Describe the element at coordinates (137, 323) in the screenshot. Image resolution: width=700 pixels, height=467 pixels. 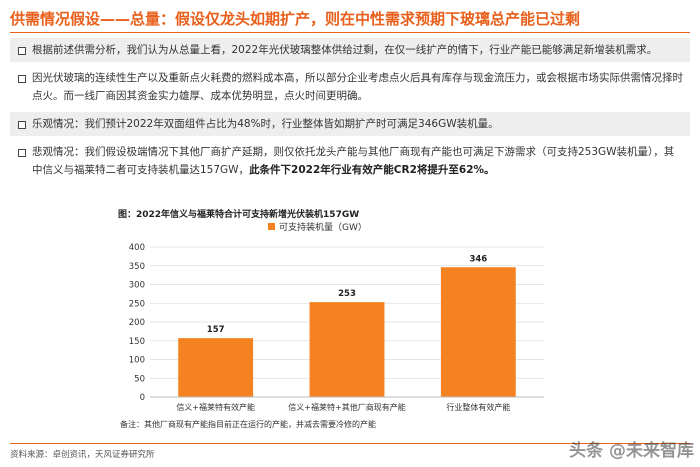
I see `y-tick-label: 200` at that location.